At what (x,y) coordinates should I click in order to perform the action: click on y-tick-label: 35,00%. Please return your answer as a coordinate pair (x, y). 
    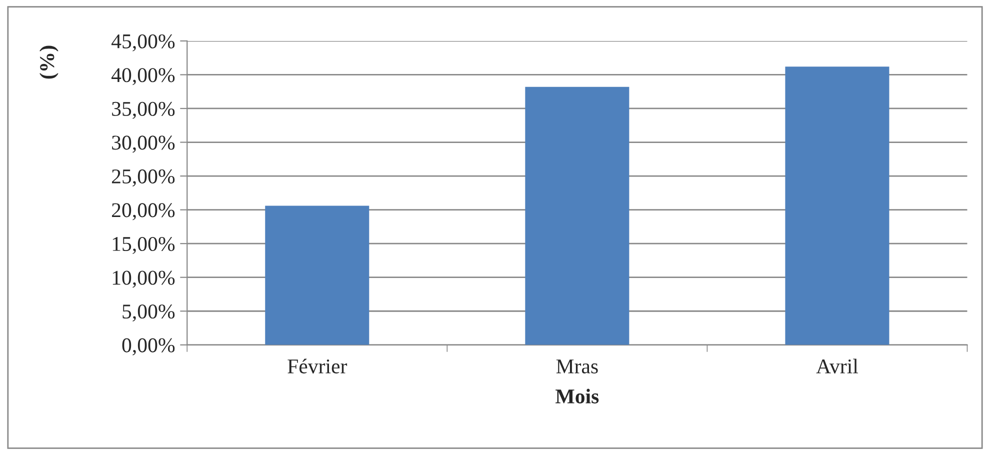
    Looking at the image, I should click on (143, 110).